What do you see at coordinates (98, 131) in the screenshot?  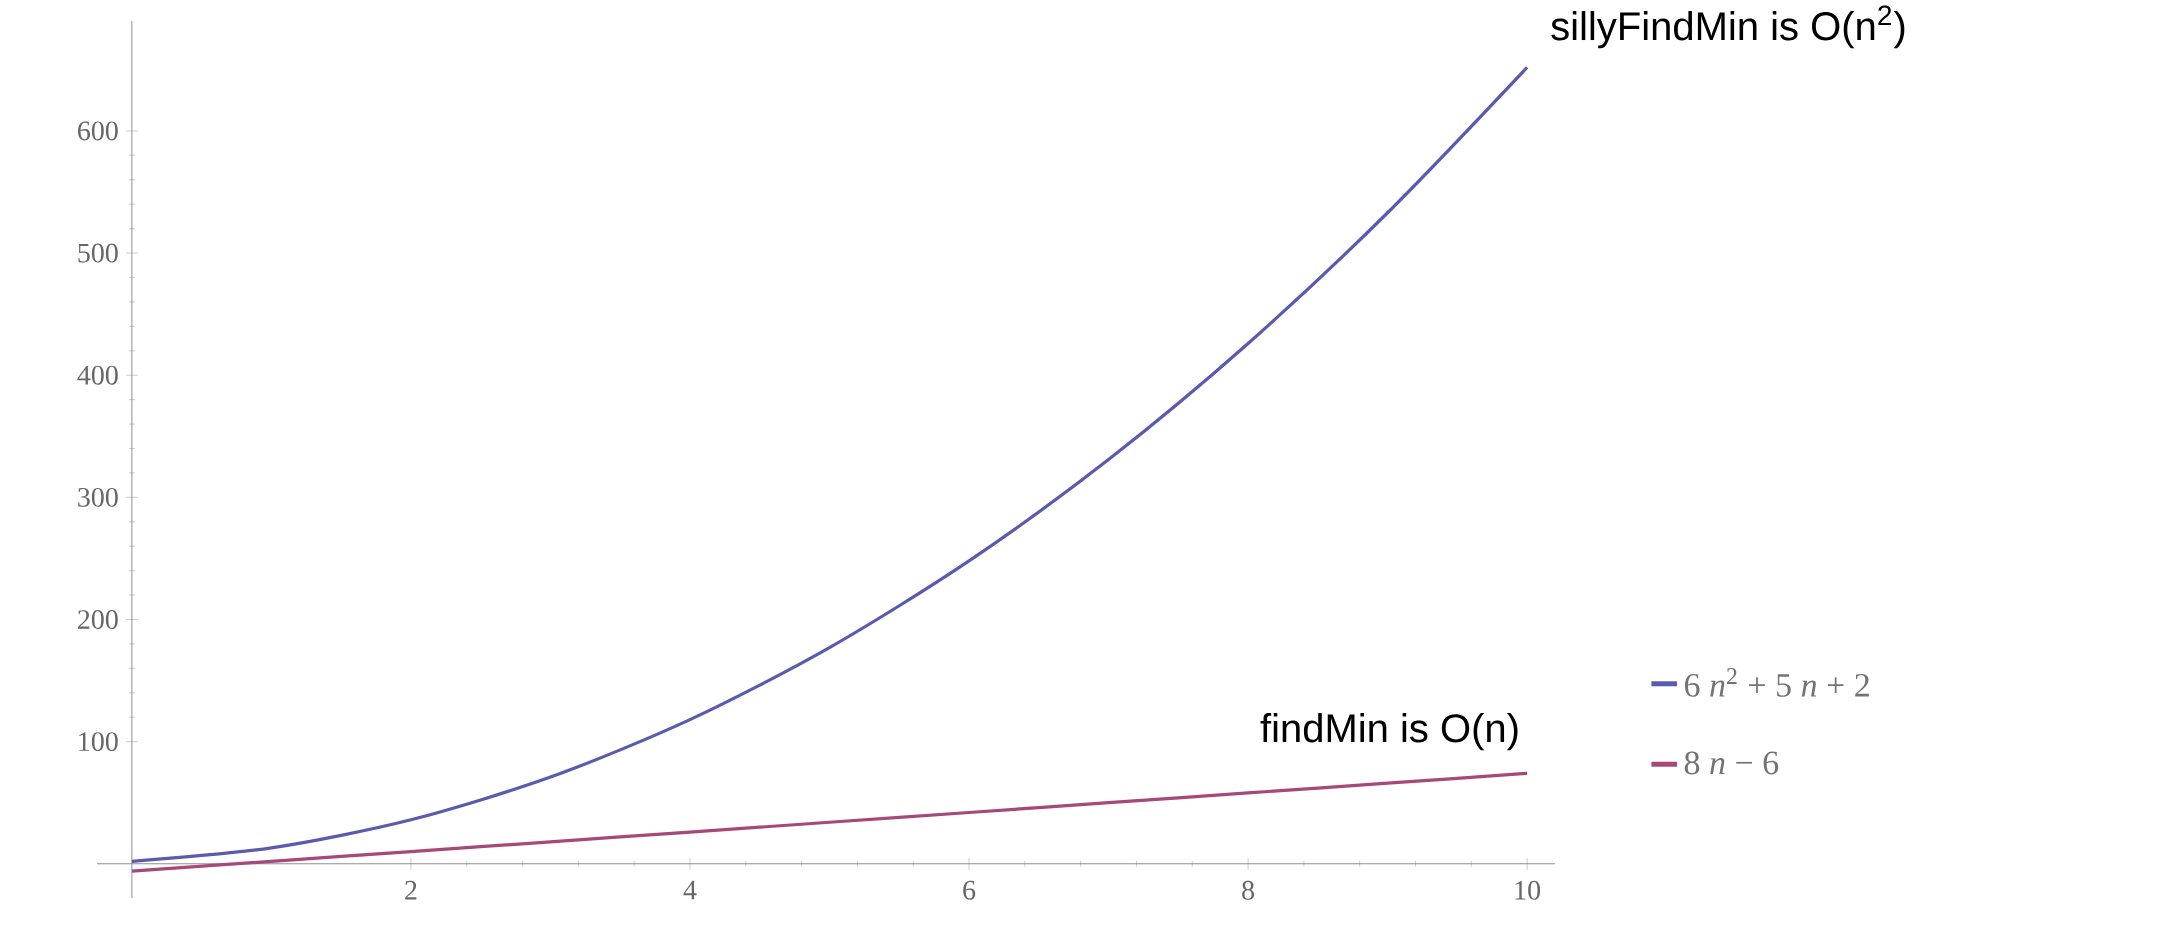 I see `y-tick-label: 600` at bounding box center [98, 131].